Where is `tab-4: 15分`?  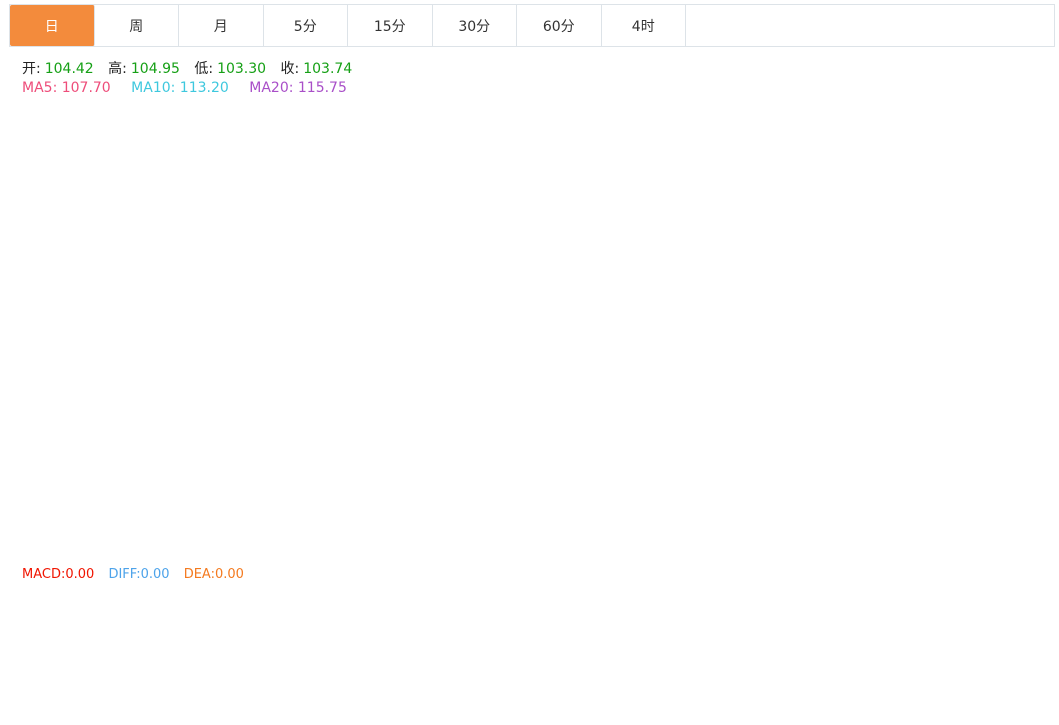
tab-4: 15分 is located at coordinates (390, 25).